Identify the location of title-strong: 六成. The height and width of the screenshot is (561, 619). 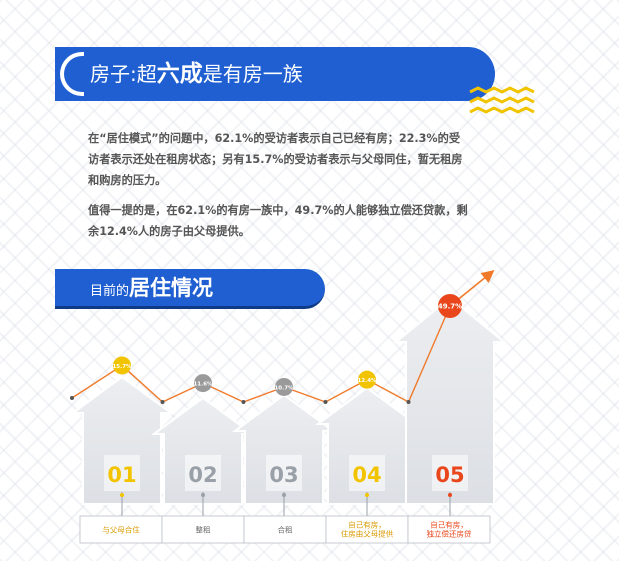
(179, 74).